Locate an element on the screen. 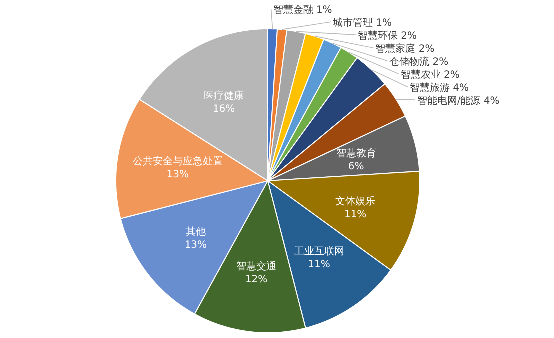  slice-label: 智慧家庭 2% is located at coordinates (405, 49).